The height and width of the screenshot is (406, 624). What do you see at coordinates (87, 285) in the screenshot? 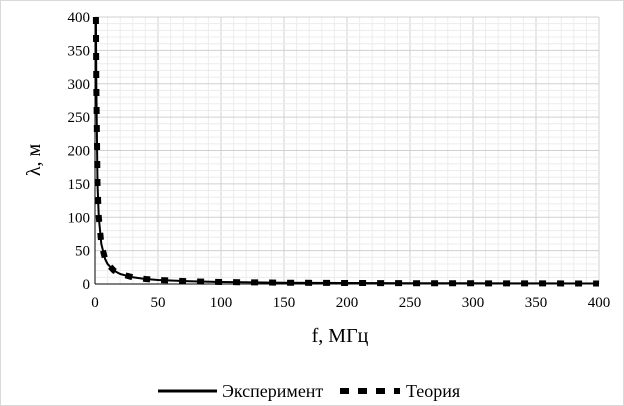
I see `y-tick-label: 0` at bounding box center [87, 285].